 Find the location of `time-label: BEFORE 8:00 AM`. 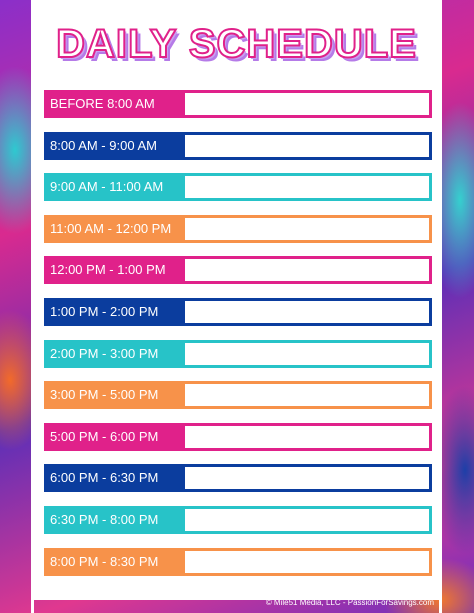

time-label: BEFORE 8:00 AM is located at coordinates (116, 104).